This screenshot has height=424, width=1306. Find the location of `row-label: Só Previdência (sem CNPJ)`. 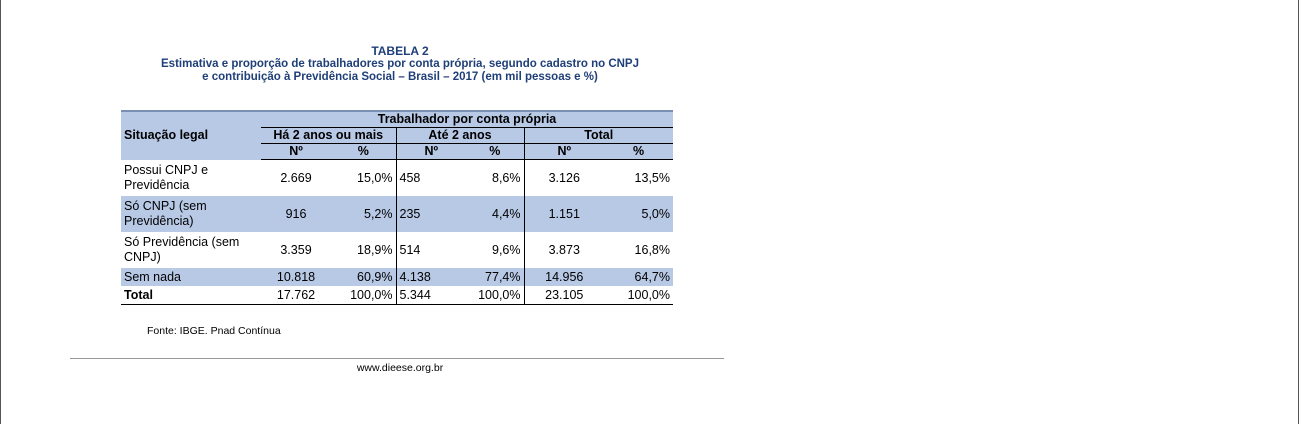

row-label: Só Previdência (sem CNPJ) is located at coordinates (182, 249).